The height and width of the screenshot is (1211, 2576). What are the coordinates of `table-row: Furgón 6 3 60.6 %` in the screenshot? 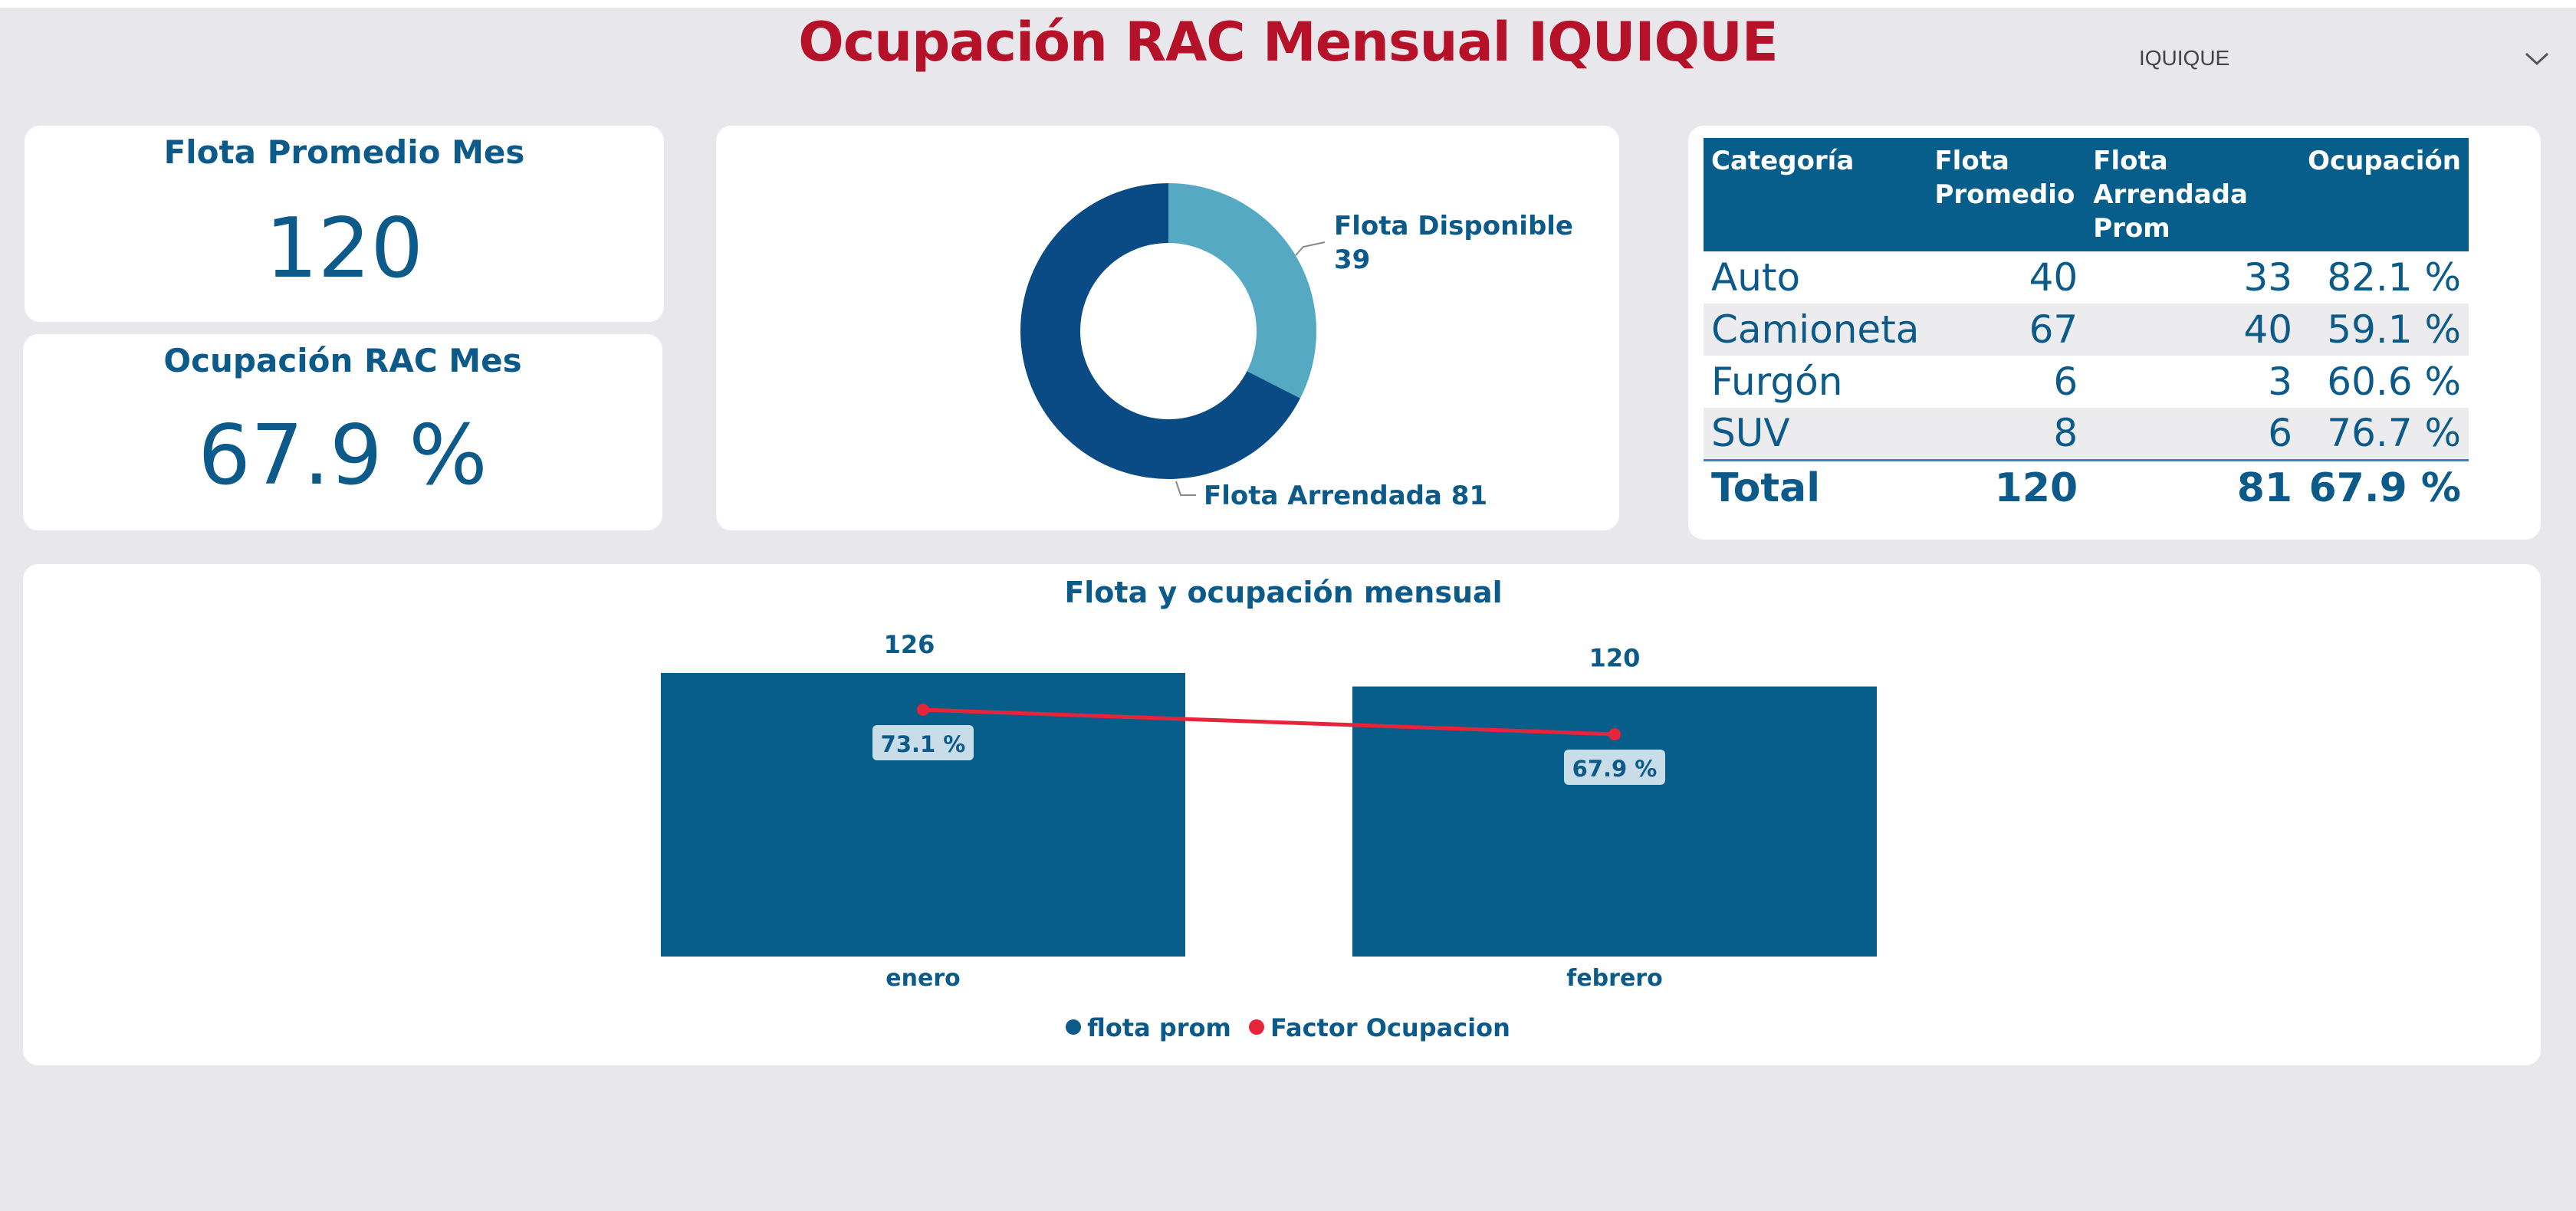 It's located at (2087, 382).